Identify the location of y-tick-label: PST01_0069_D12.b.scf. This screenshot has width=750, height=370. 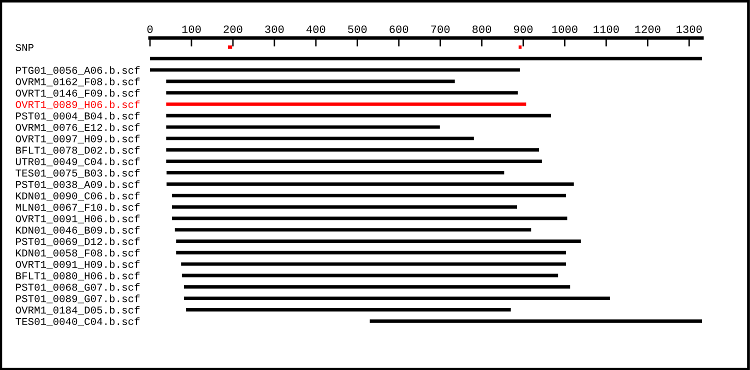
(78, 241).